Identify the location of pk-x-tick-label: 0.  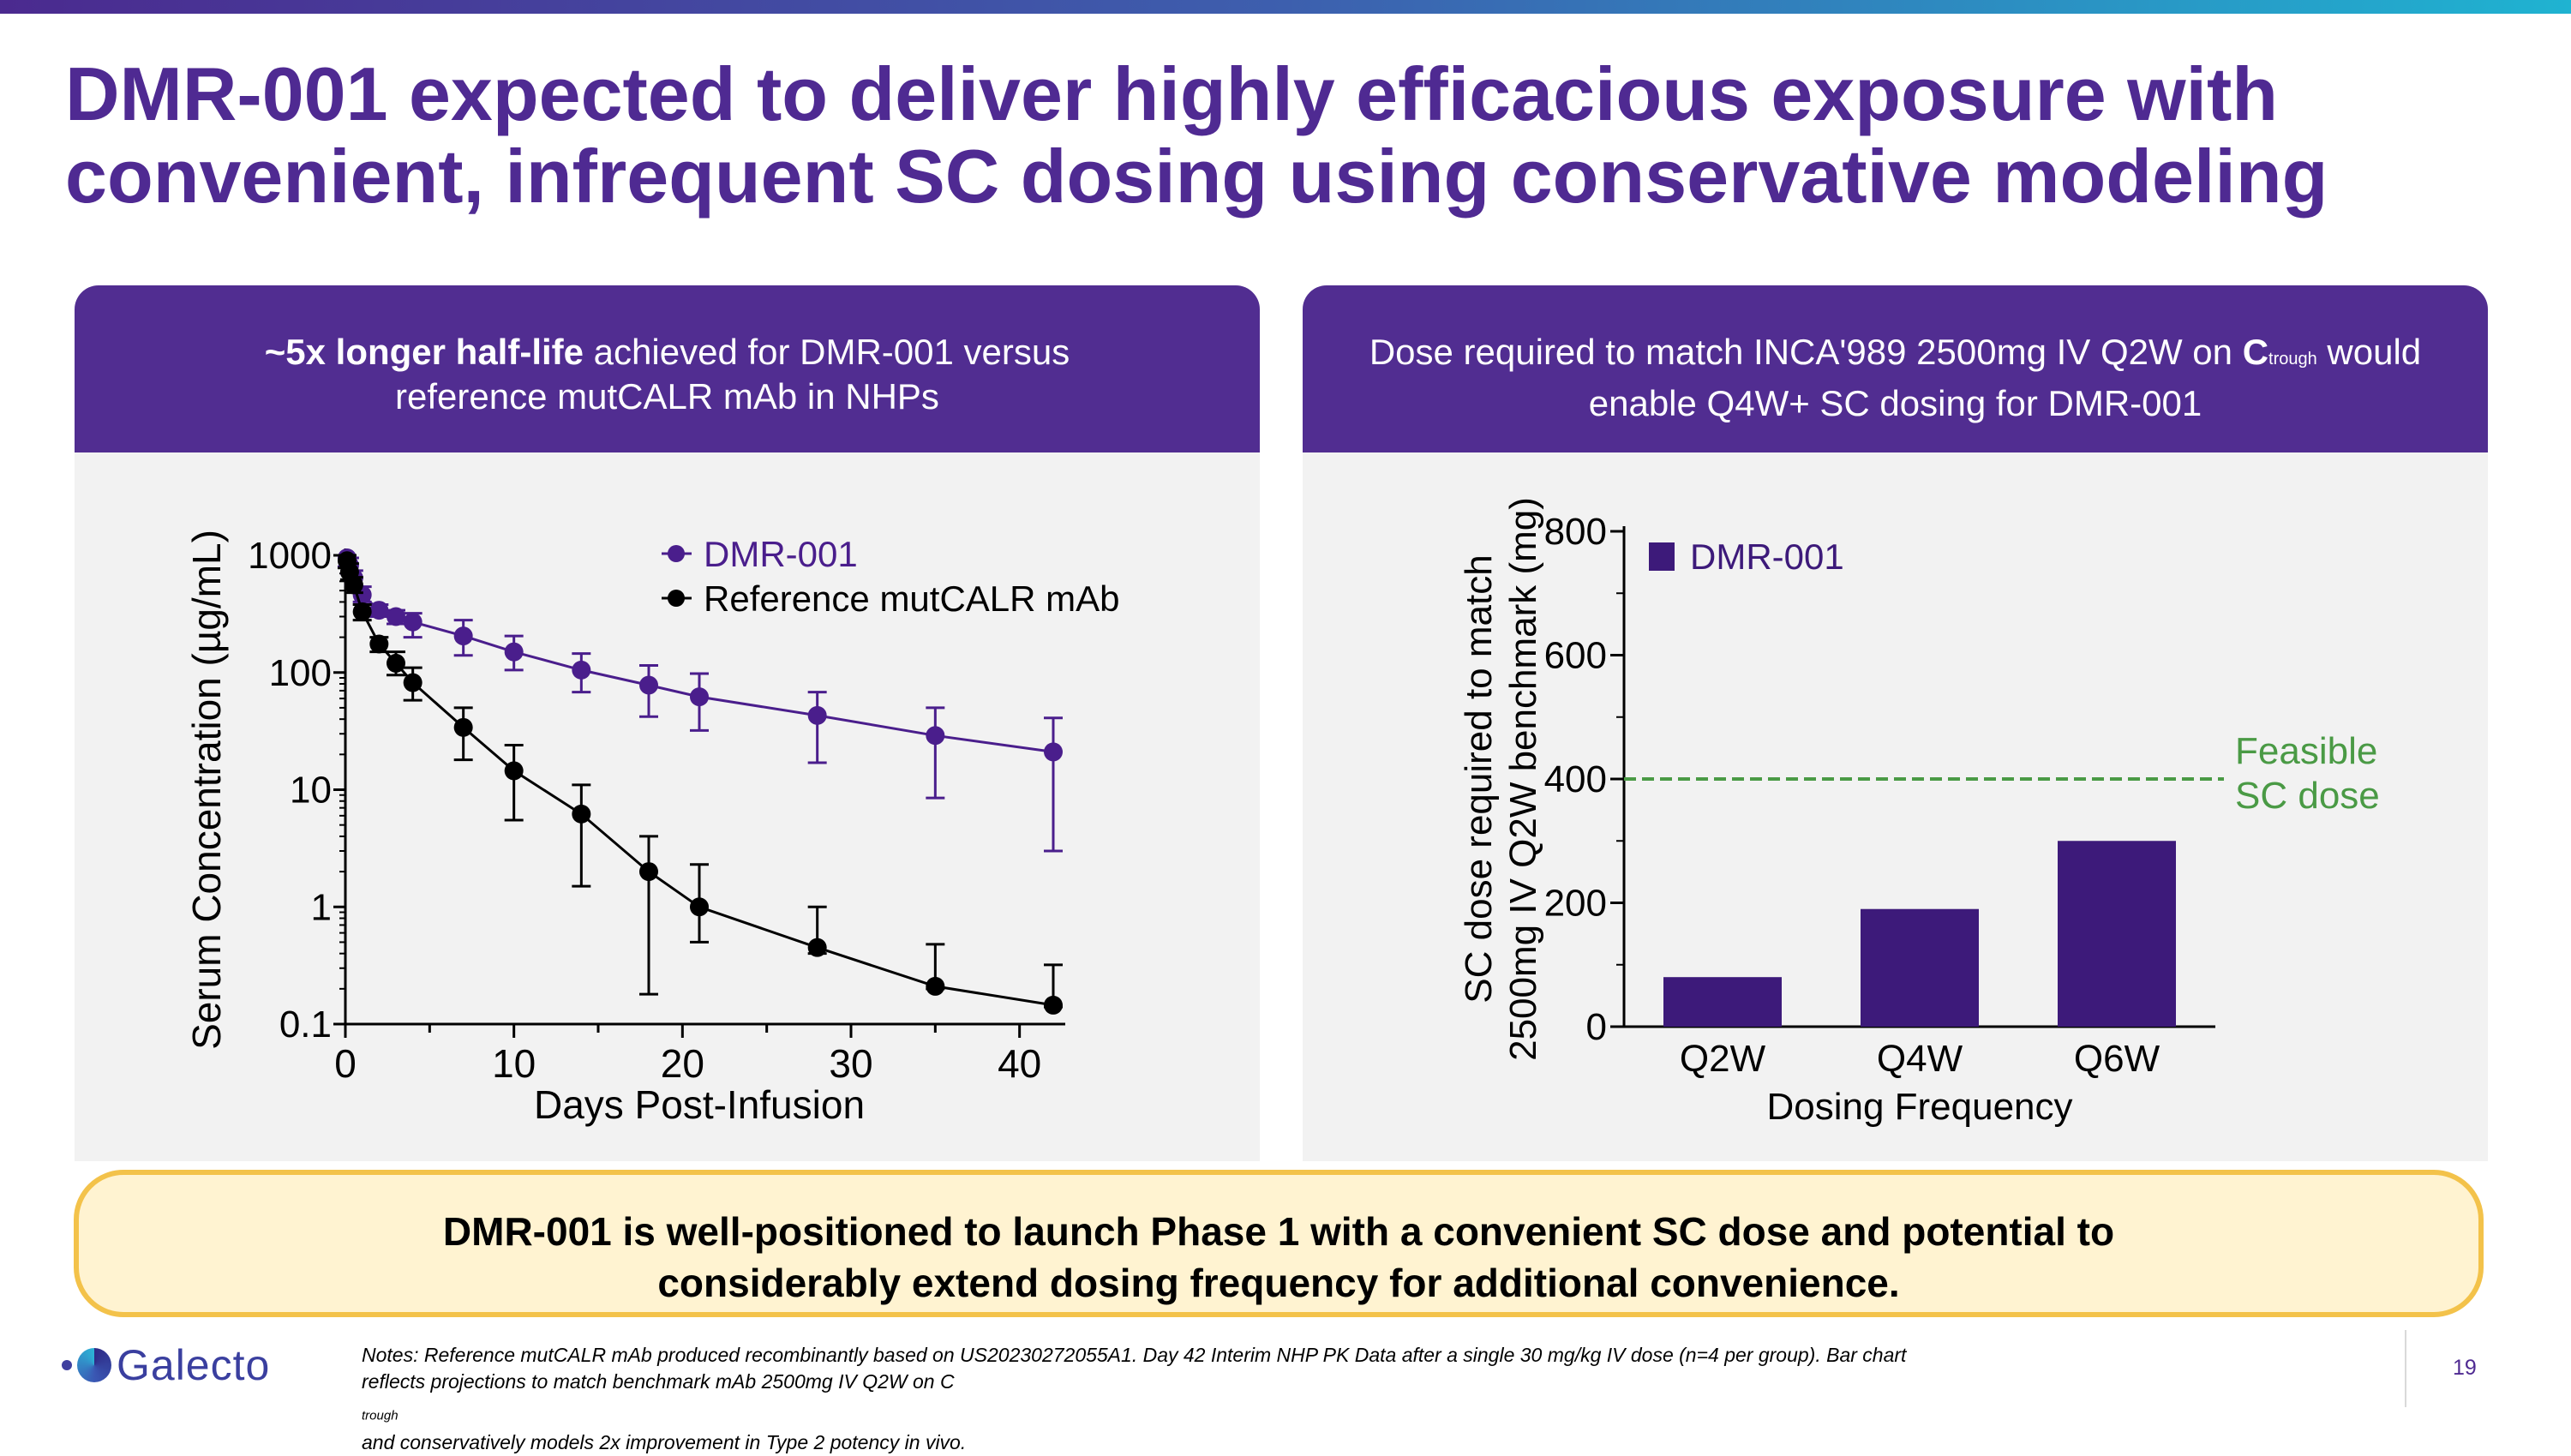
(345, 1064).